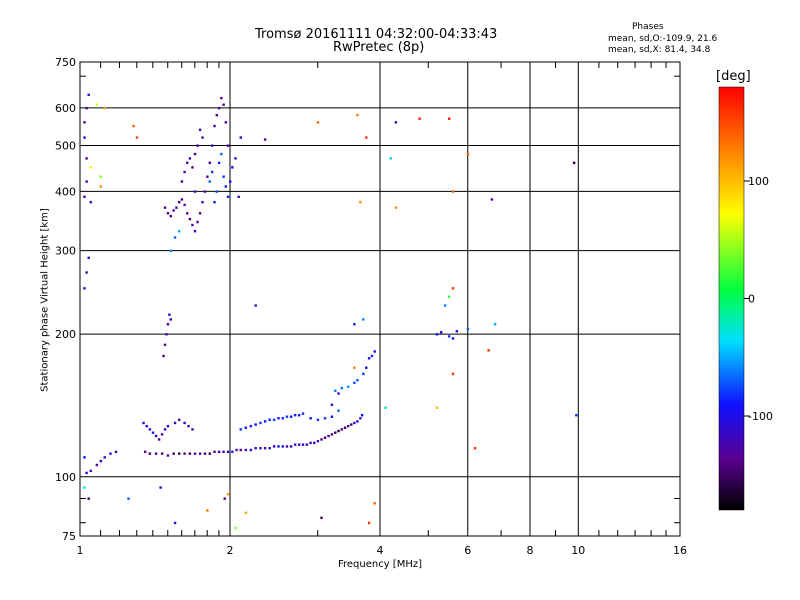 This screenshot has height=600, width=800. Describe the element at coordinates (65, 334) in the screenshot. I see `y-tick-label: 200` at that location.